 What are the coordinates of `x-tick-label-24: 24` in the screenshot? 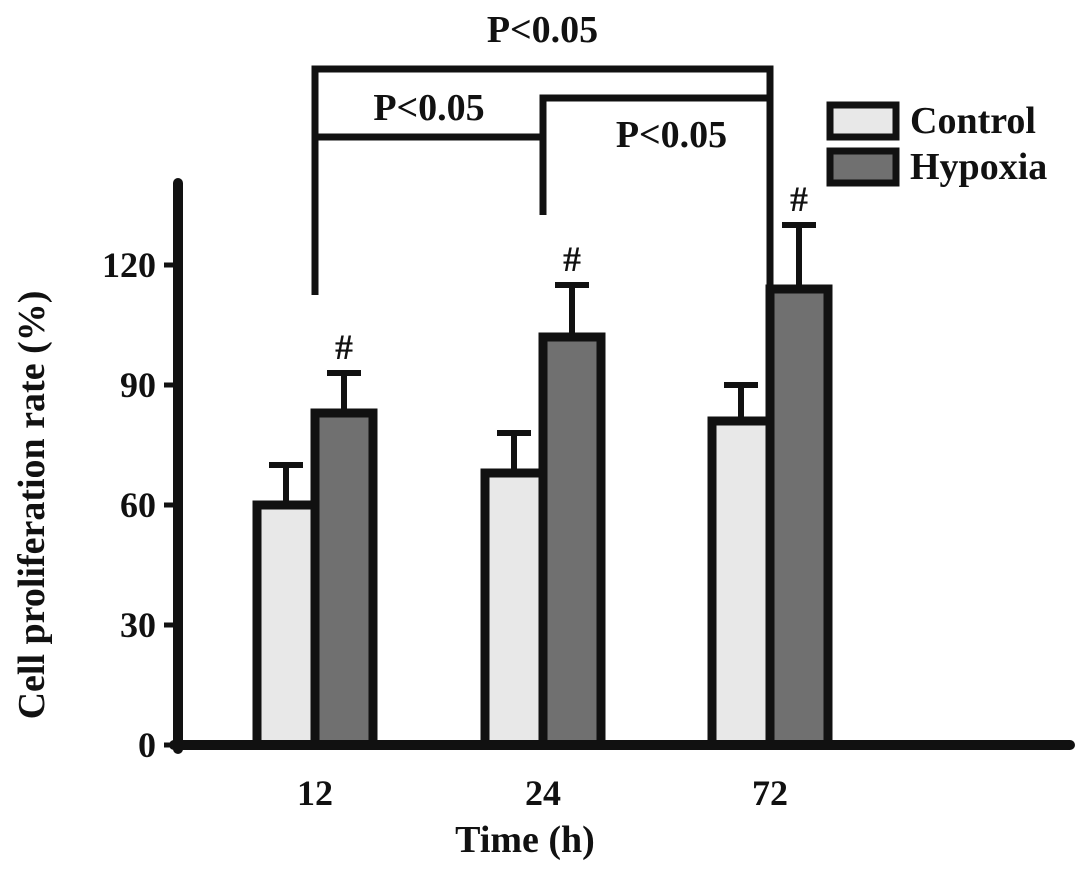 It's located at (543, 793).